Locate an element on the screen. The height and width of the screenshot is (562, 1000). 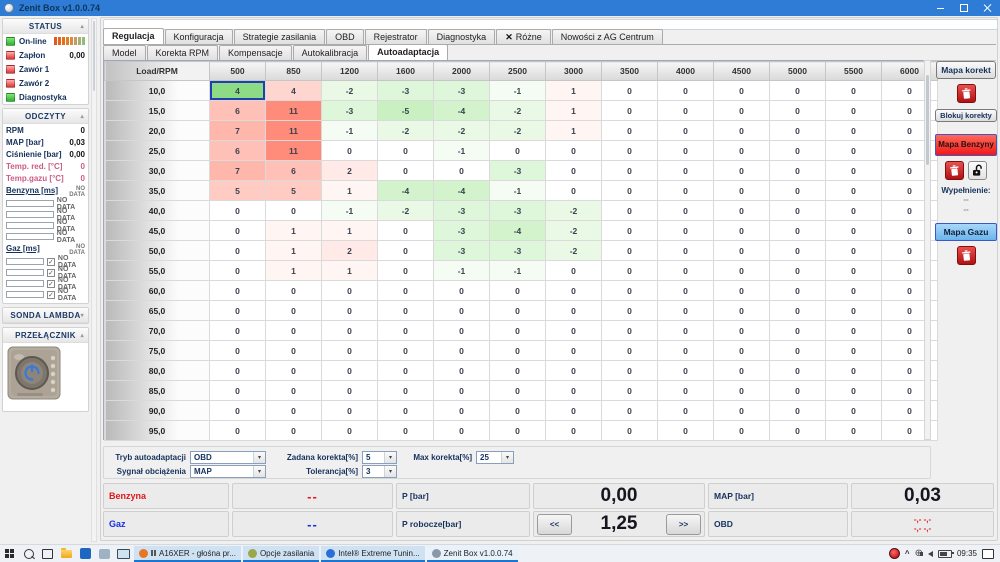
subtab-kompensacje: Kompensacje is located at coordinates (255, 52).